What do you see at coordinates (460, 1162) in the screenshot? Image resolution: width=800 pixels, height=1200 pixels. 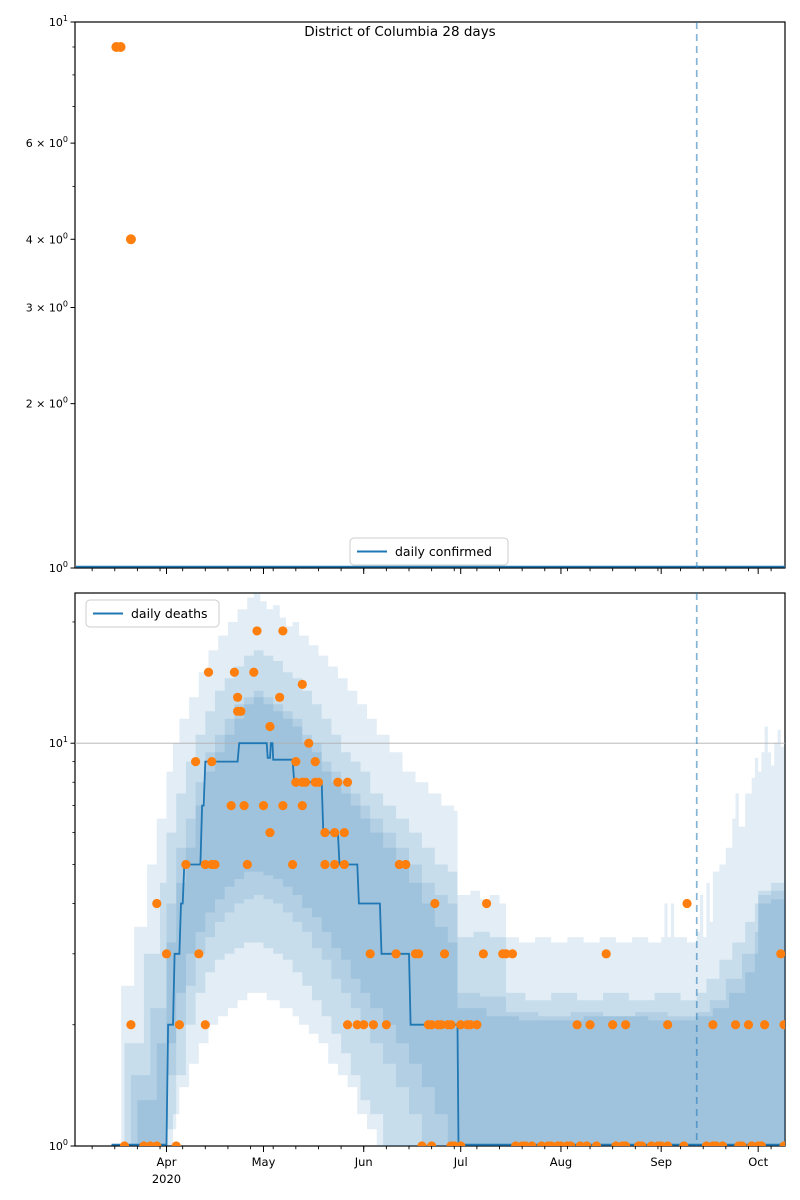 I see `x-tick-label: Jul` at bounding box center [460, 1162].